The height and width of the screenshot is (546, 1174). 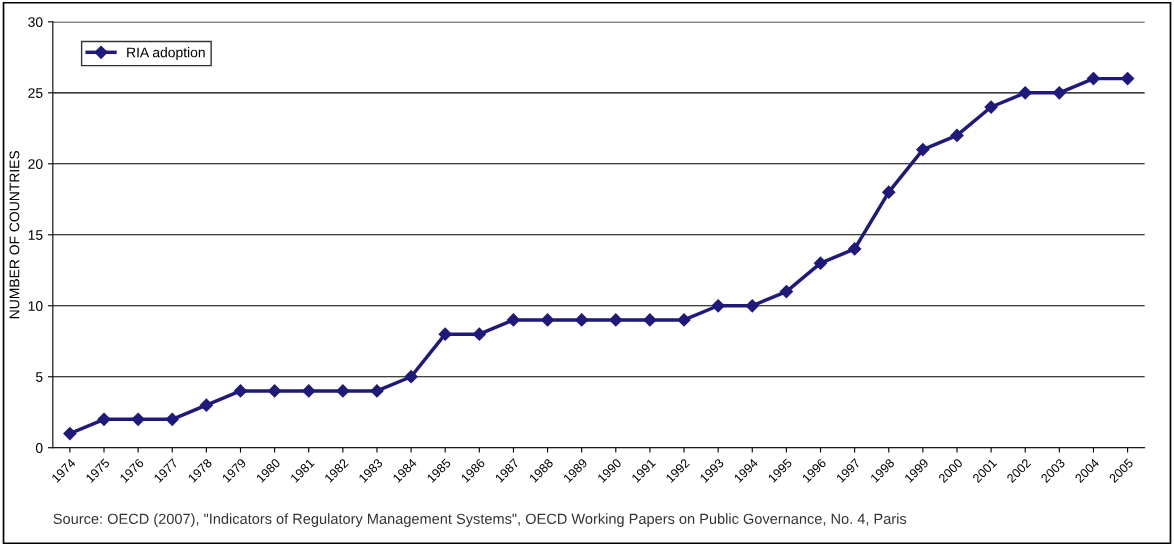 What do you see at coordinates (14, 234) in the screenshot?
I see `y-axis-title: NUMBER OF COUNTRIES` at bounding box center [14, 234].